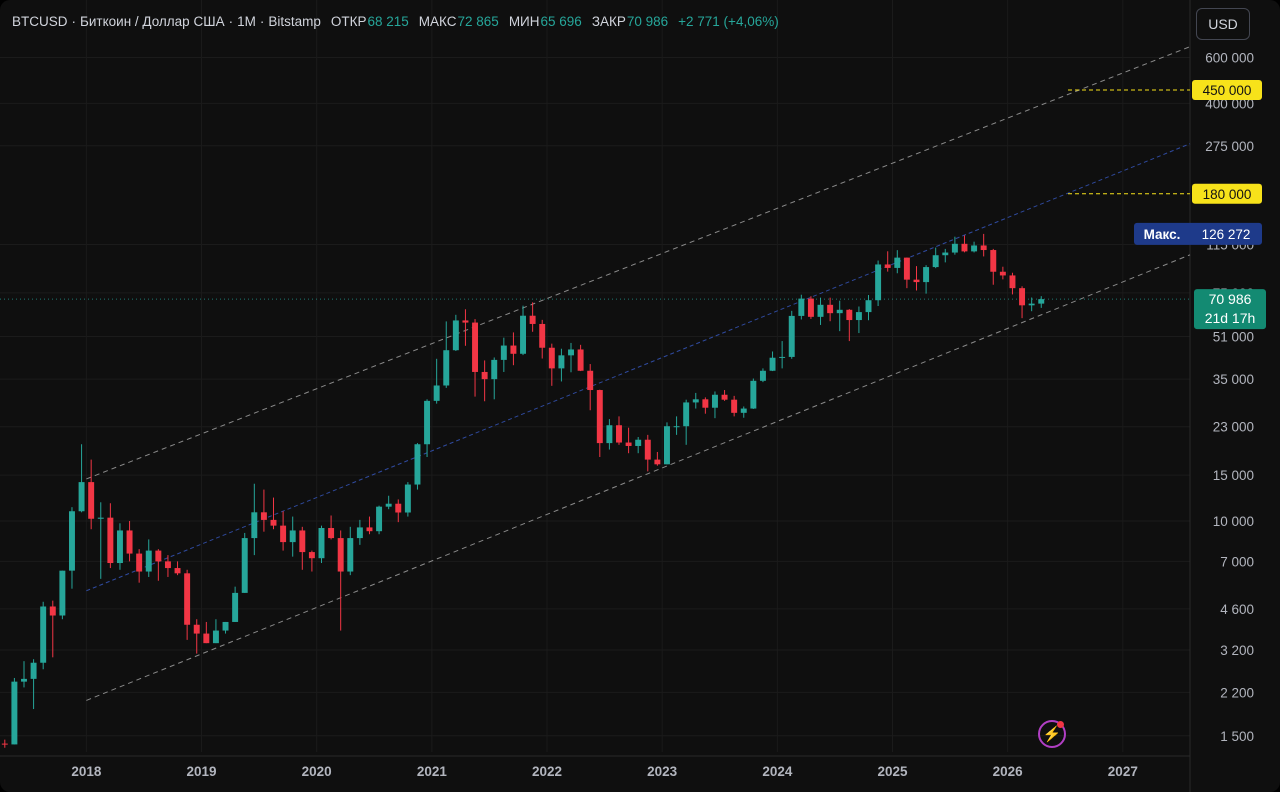 The height and width of the screenshot is (792, 1280). What do you see at coordinates (892, 771) in the screenshot?
I see `time-axis-label: 2025` at bounding box center [892, 771].